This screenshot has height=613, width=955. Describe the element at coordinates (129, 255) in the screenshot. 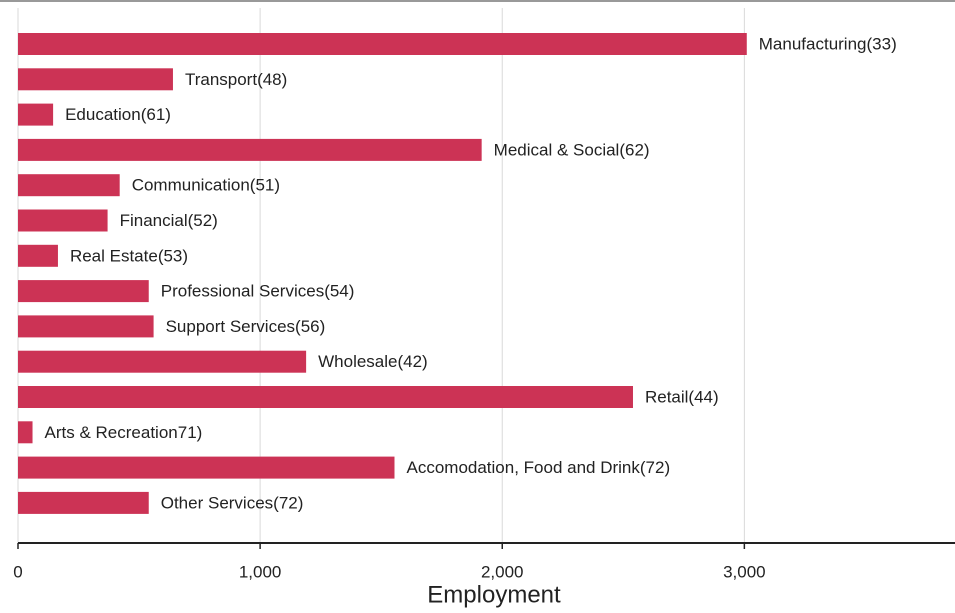

I see `bar-label: Real Estate(53)` at that location.